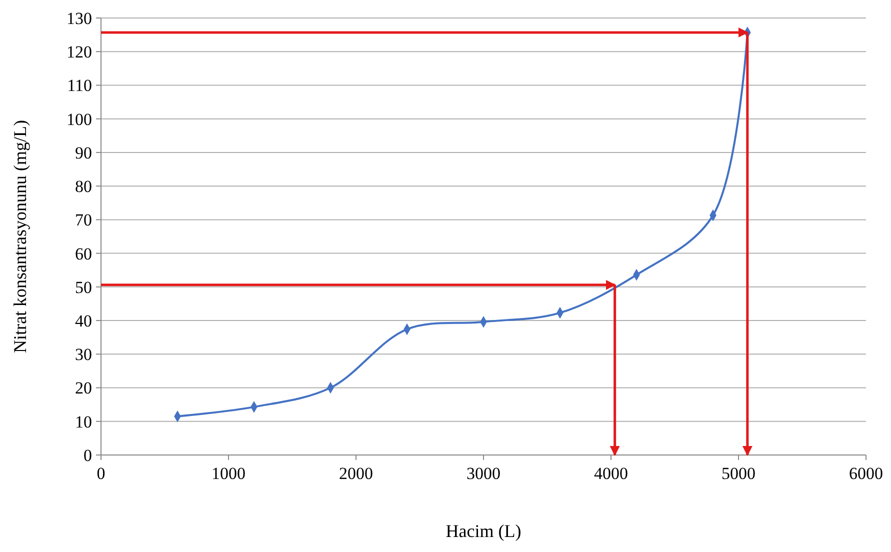  I want to click on y-tick-label: 30, so click(83, 354).